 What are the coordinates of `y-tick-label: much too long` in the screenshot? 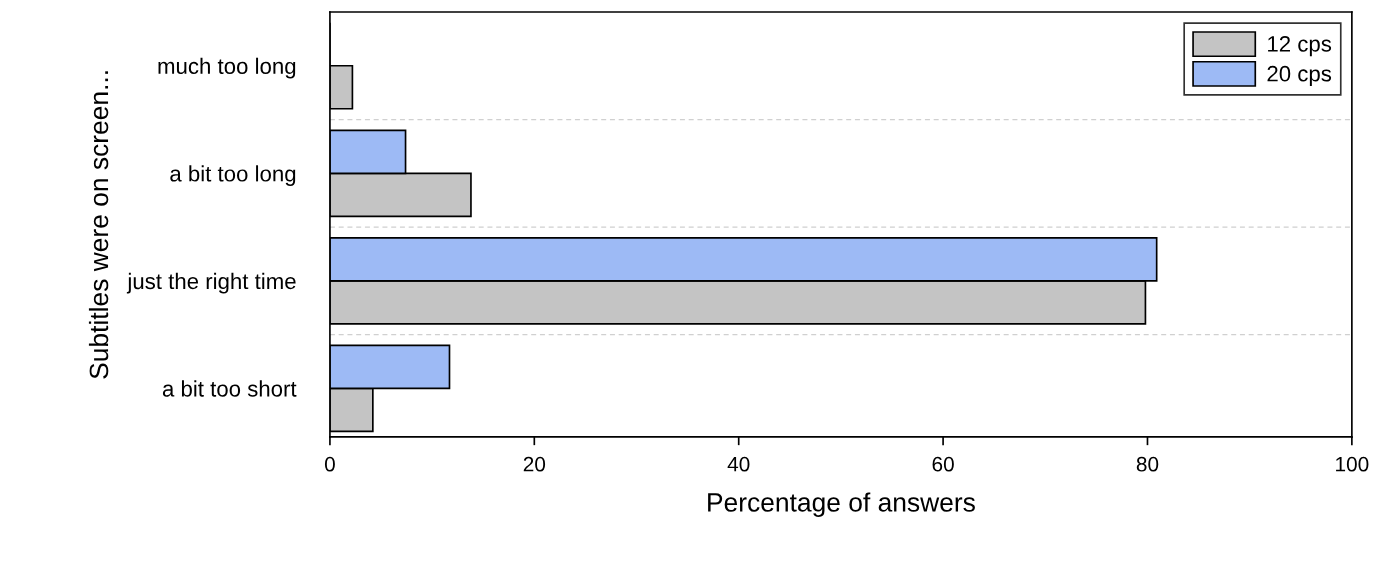 It's located at (227, 68).